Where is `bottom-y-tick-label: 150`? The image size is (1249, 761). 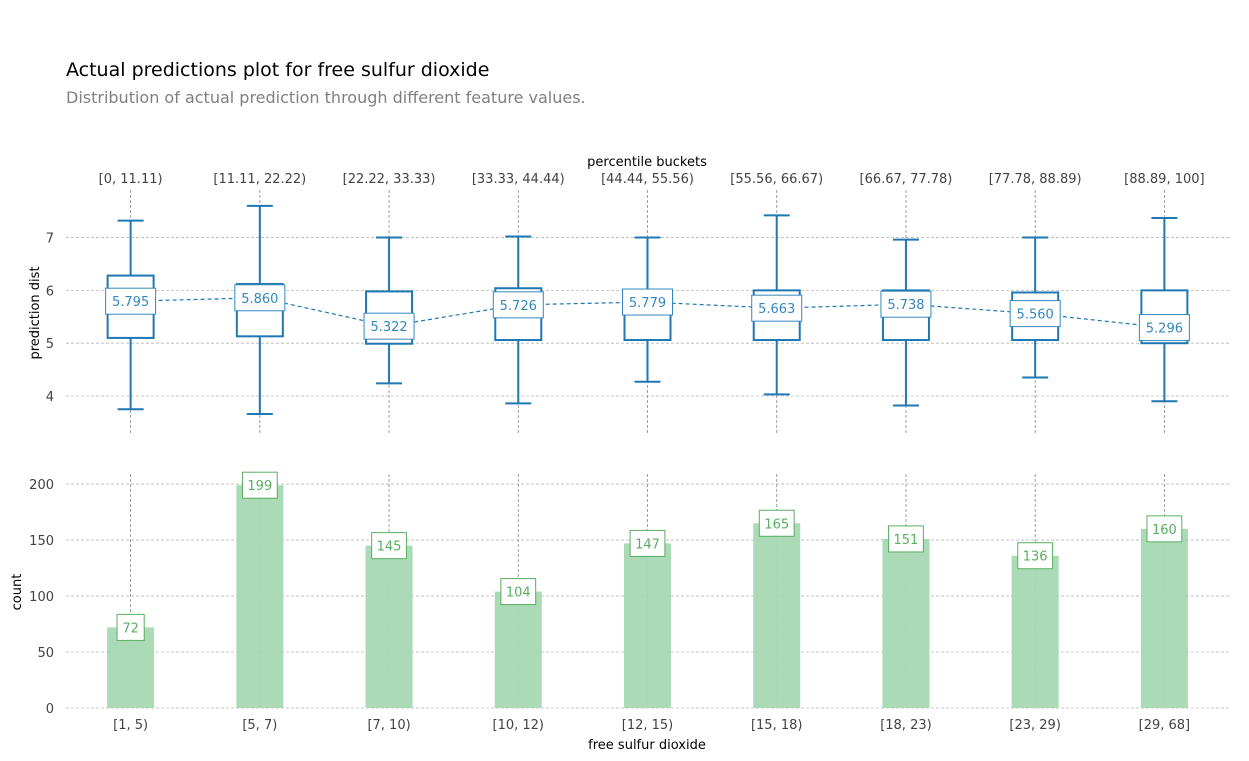
bottom-y-tick-label: 150 is located at coordinates (41, 541).